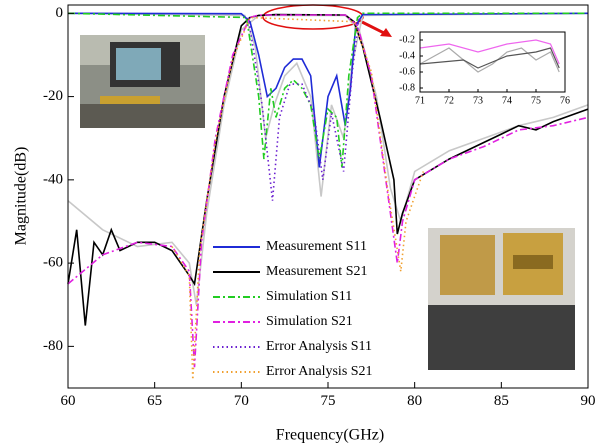 Image resolution: width=595 pixels, height=447 pixels. I want to click on plot-area, so click(489, 56).